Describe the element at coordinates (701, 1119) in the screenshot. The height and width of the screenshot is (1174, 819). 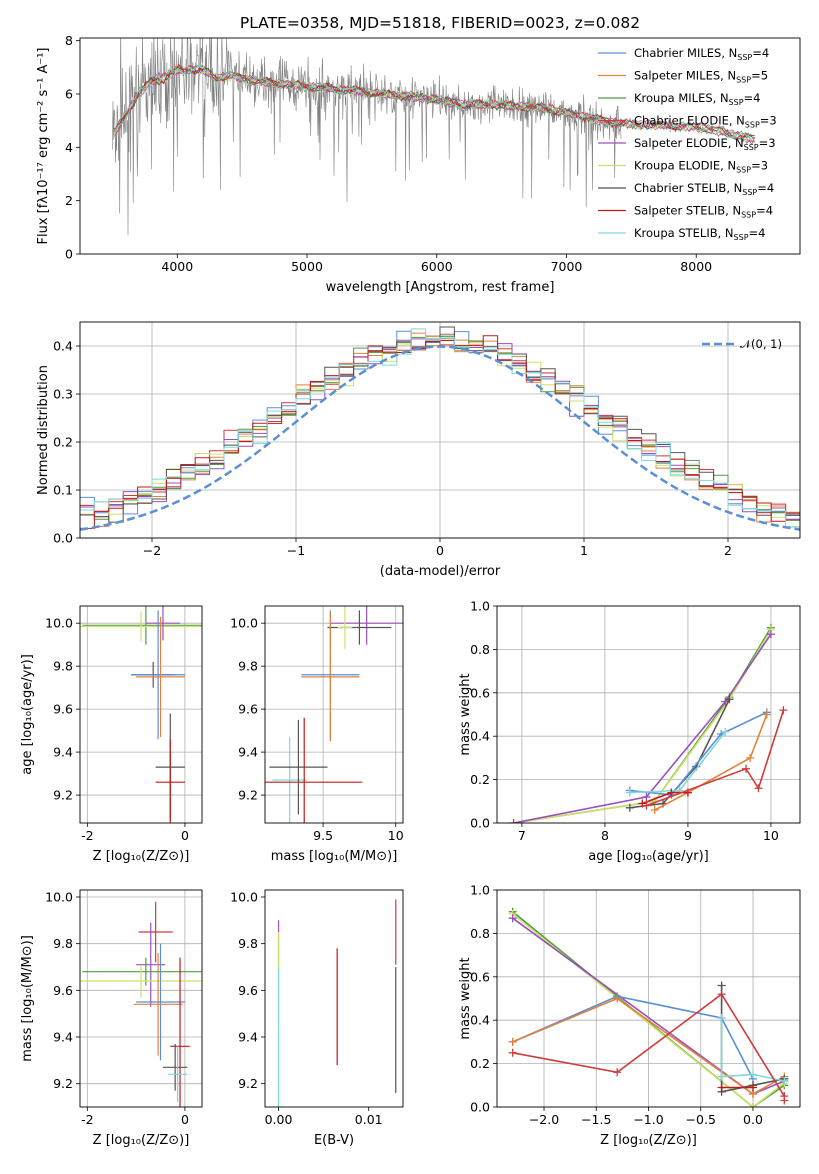
I see `x-tick-label: −0.5` at that location.